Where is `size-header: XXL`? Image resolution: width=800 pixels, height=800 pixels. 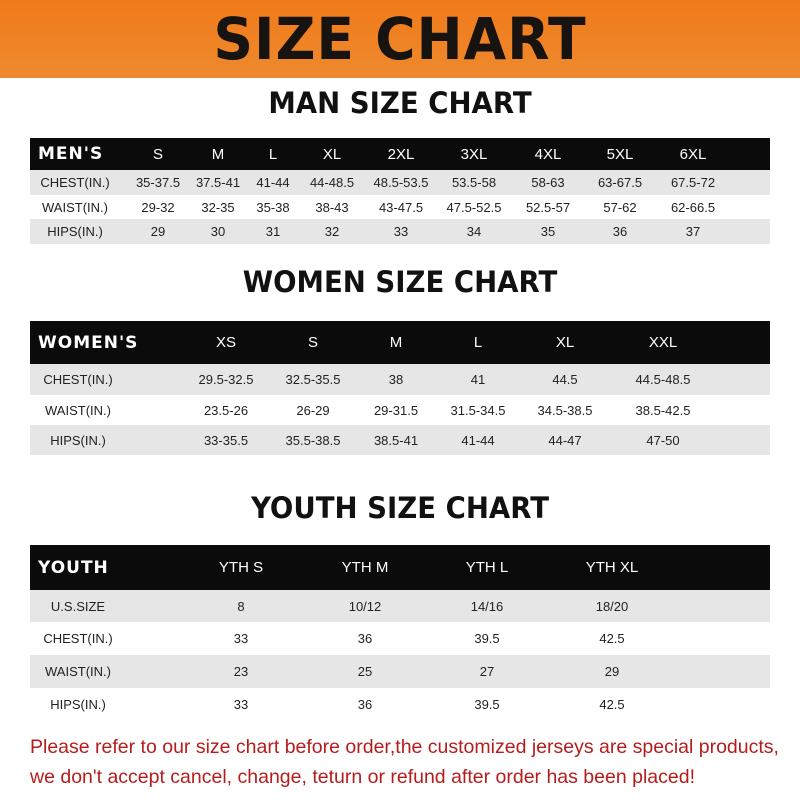 size-header: XXL is located at coordinates (663, 342).